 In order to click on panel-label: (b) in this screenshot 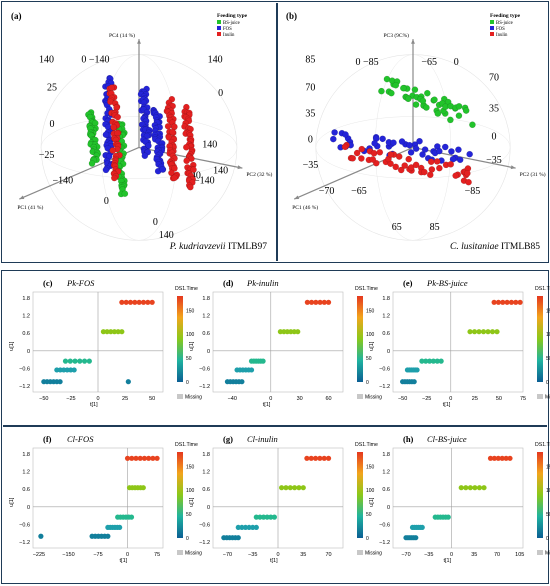, I will do `click(291, 16)`.